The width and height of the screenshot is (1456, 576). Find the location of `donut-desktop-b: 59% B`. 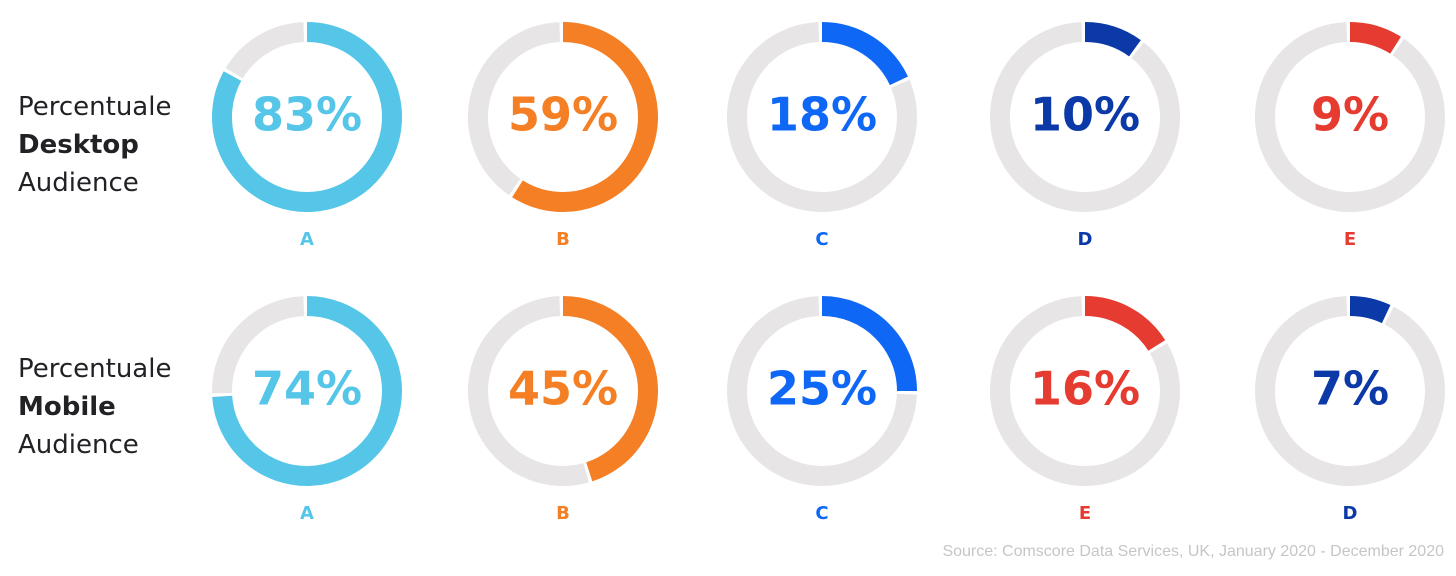

donut-desktop-b: 59% B is located at coordinates (563, 136).